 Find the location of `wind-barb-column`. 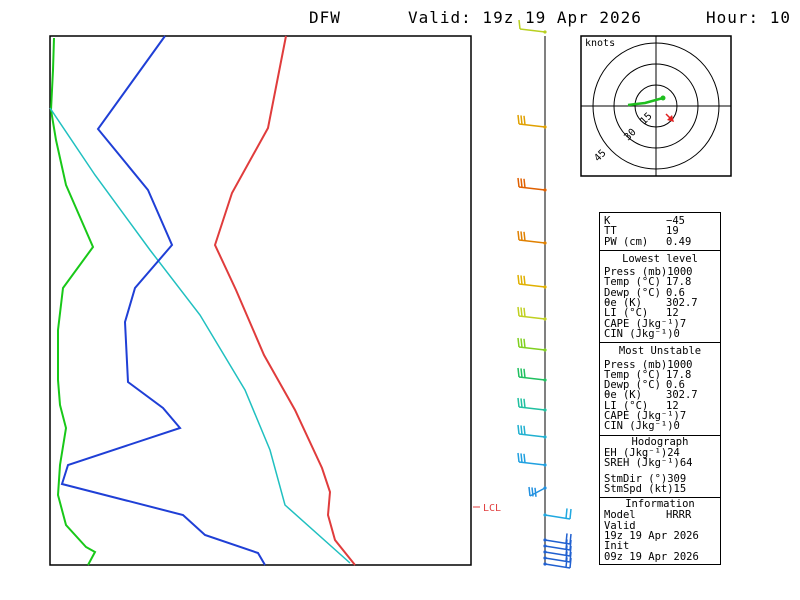

wind-barb-column is located at coordinates (544, 294).